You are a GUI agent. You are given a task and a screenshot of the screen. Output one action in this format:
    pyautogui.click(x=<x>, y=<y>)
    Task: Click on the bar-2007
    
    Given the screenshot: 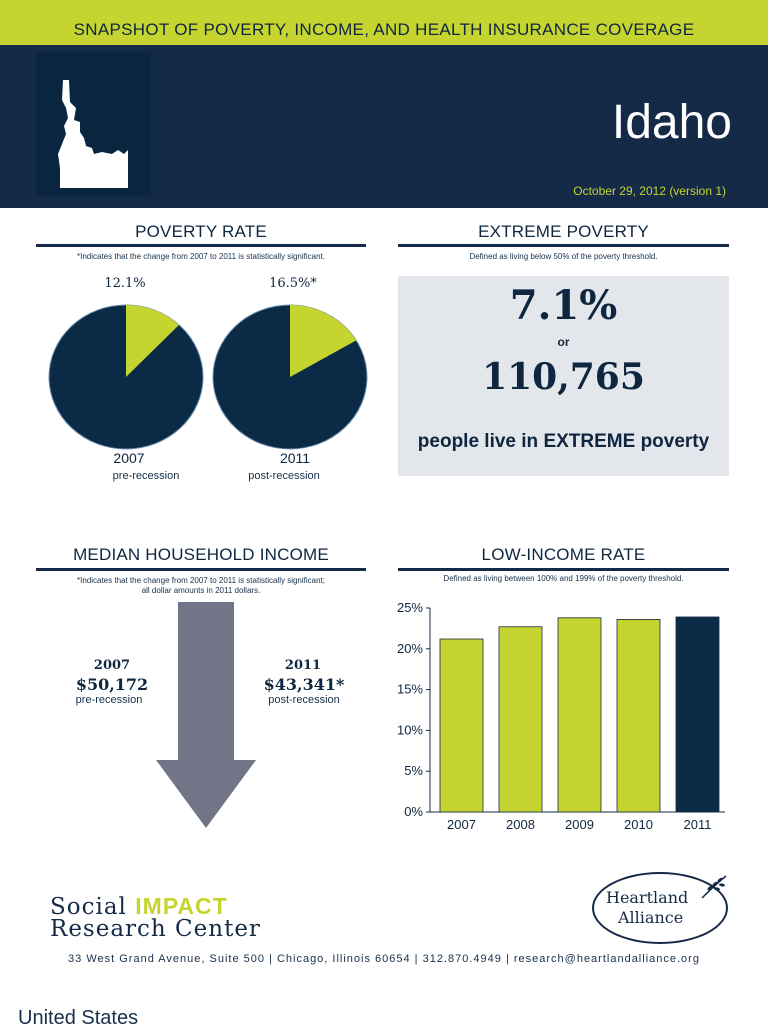 What is the action you would take?
    pyautogui.click(x=461, y=725)
    